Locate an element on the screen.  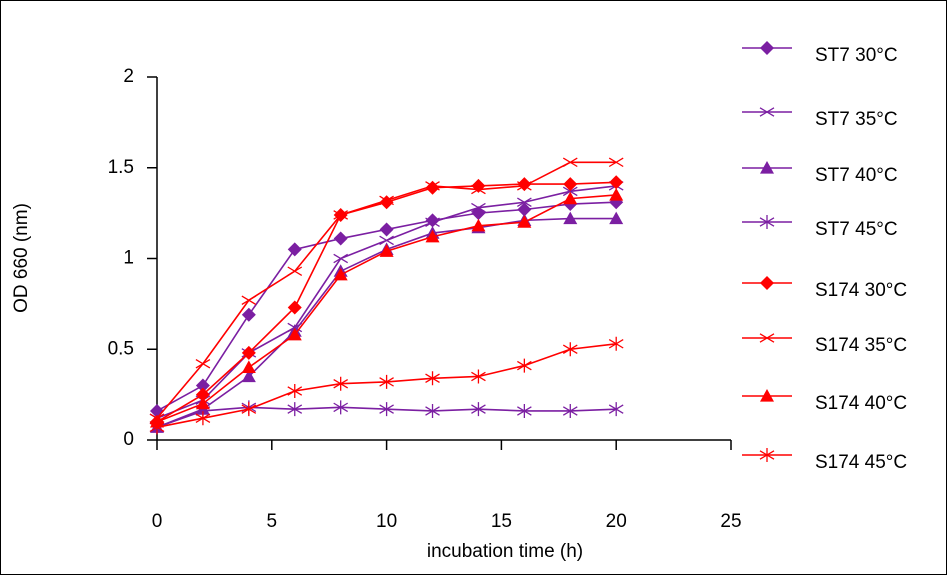
y-tick-label: 1 is located at coordinates (128, 258).